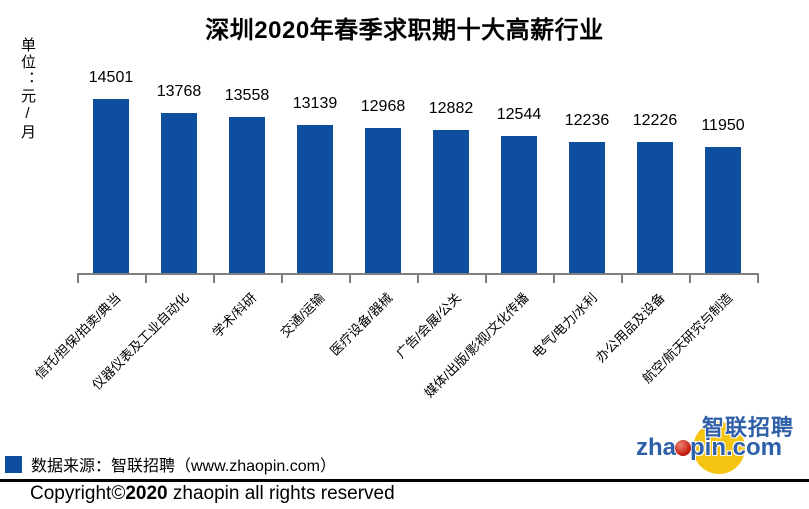 Image resolution: width=809 pixels, height=509 pixels. I want to click on zhaopin-logo: 智联招聘 zha pin.com, so click(721, 443).